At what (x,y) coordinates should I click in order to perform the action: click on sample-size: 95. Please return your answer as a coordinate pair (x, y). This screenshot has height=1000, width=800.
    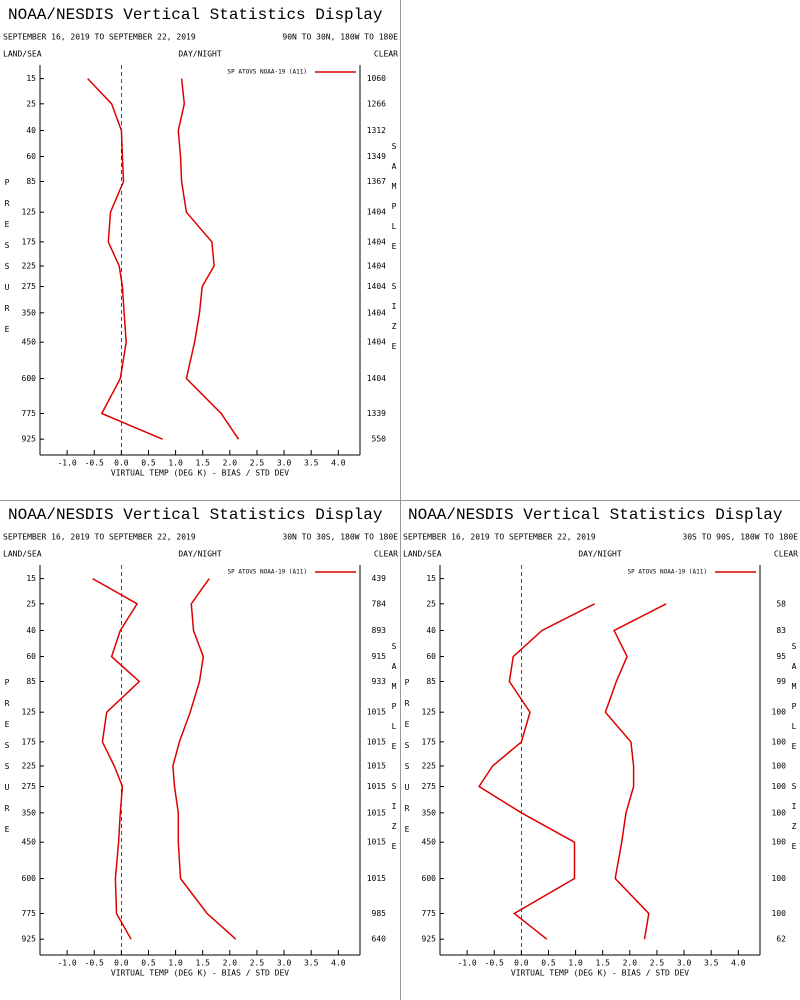
    Looking at the image, I should click on (781, 656).